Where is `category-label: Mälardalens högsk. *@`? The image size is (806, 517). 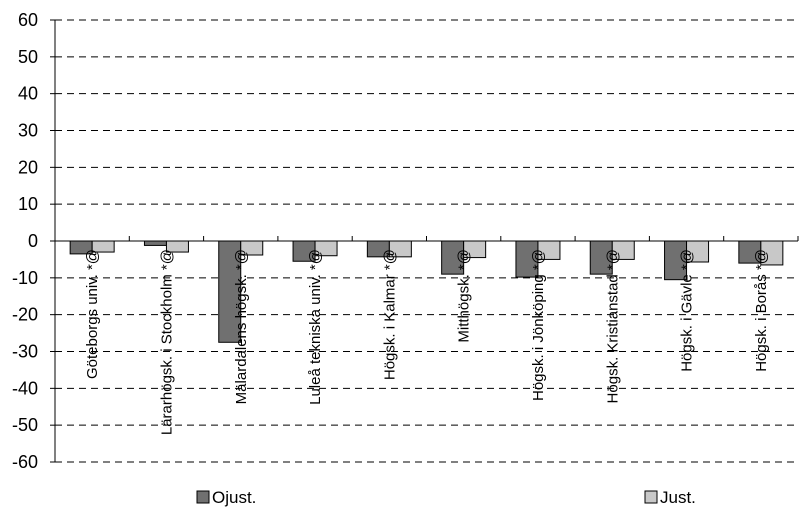 category-label: Mälardalens högsk. *@ is located at coordinates (241, 326).